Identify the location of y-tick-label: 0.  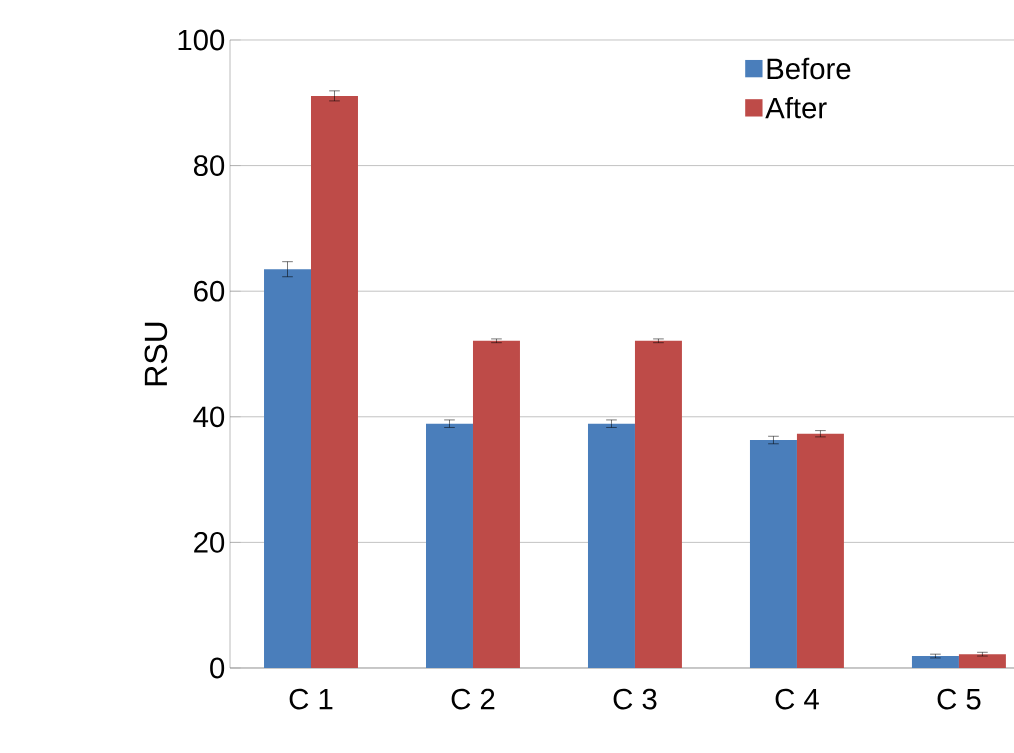
(217, 668).